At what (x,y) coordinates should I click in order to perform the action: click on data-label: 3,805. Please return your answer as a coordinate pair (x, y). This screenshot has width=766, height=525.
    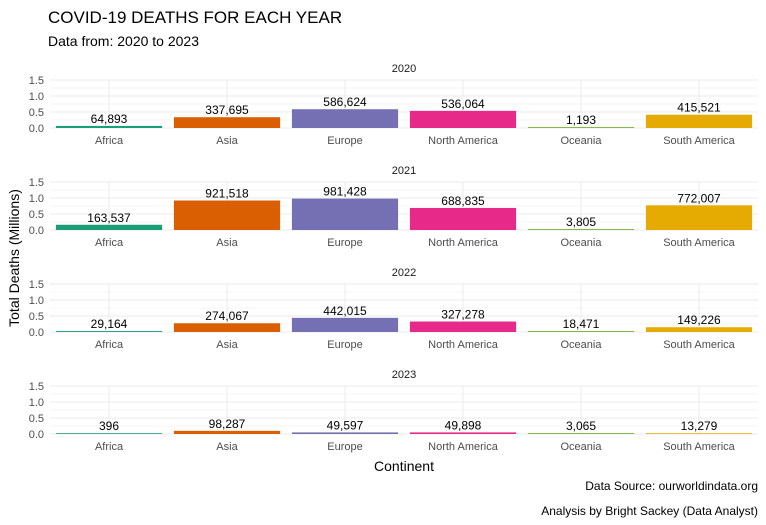
    Looking at the image, I should click on (581, 222).